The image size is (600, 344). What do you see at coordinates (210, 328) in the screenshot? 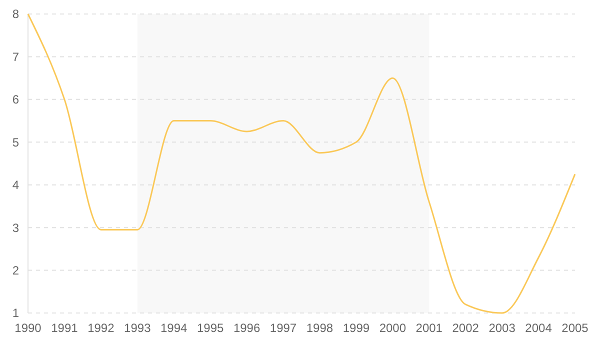
I see `x-tick-label: 1995` at bounding box center [210, 328].